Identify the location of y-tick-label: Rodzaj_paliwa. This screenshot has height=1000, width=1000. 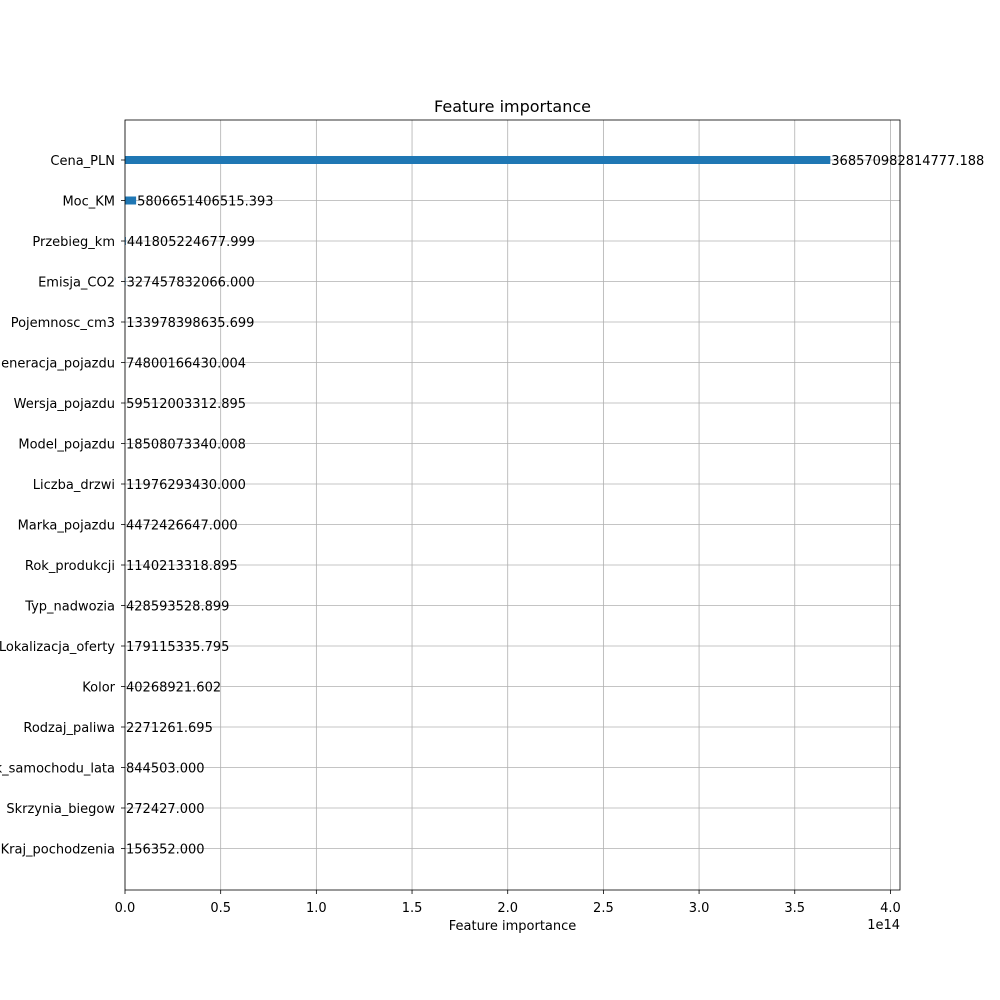
(69, 728).